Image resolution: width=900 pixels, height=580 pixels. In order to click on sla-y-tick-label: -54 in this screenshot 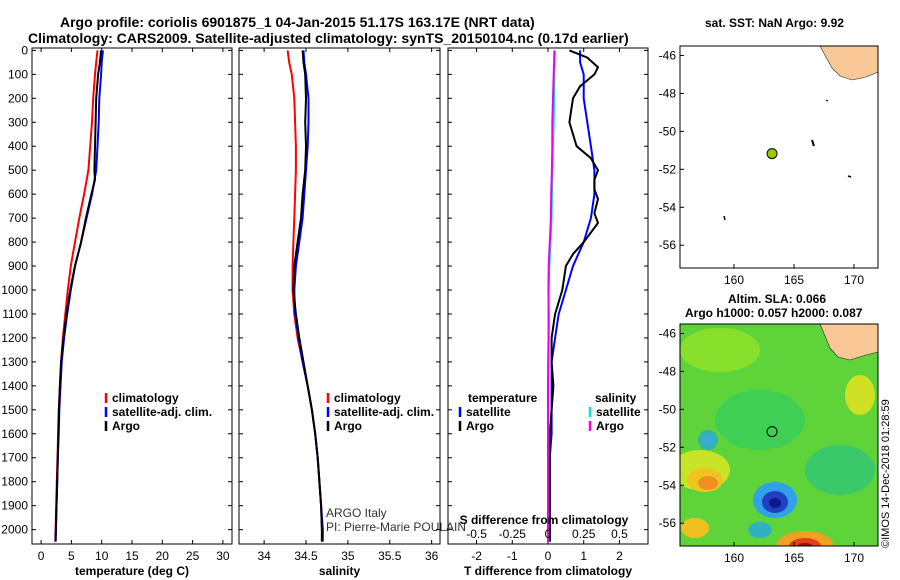, I will do `click(668, 485)`.